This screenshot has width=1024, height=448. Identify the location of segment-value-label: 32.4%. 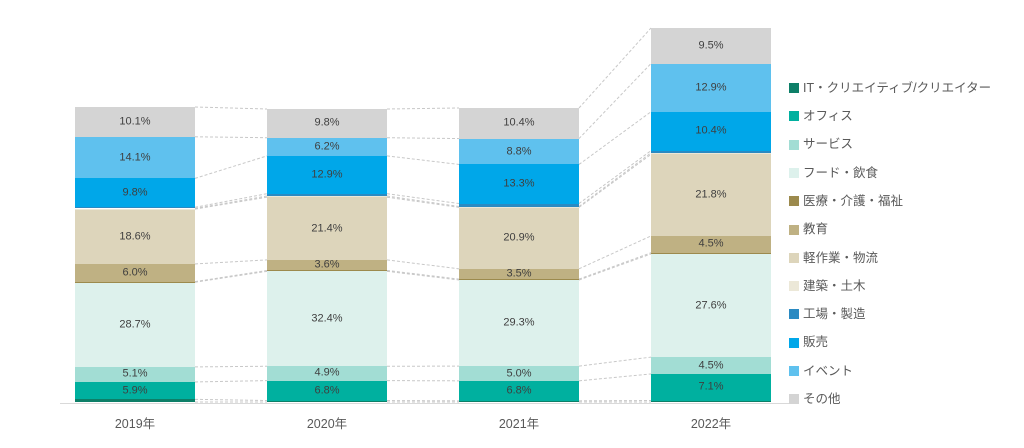
(327, 318).